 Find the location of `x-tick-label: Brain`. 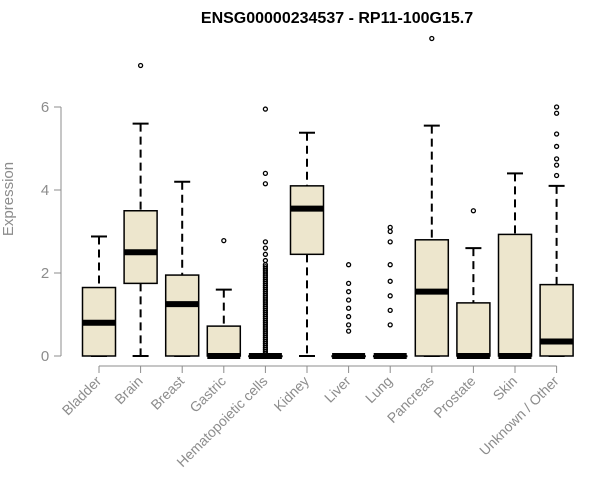

x-tick-label: Brain is located at coordinates (128, 390).